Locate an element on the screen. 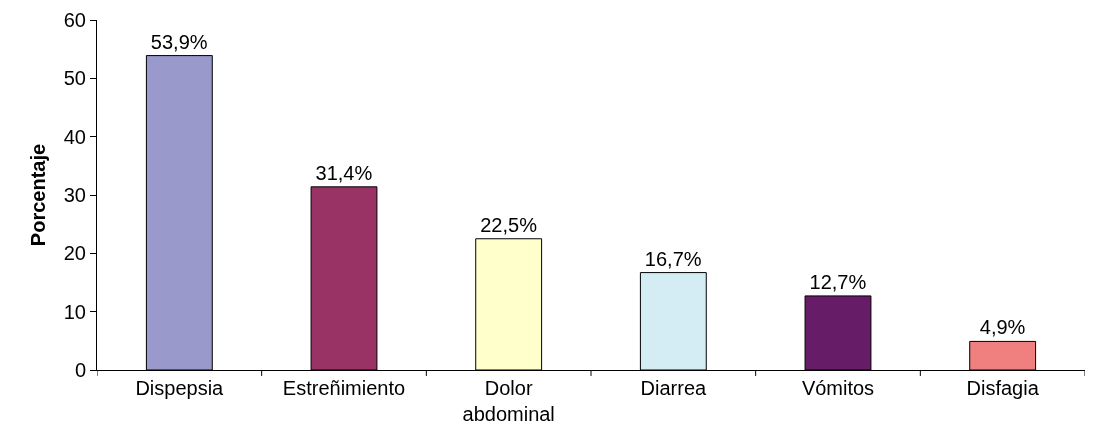 The height and width of the screenshot is (443, 1093). data-label: 53,9% is located at coordinates (179, 41).